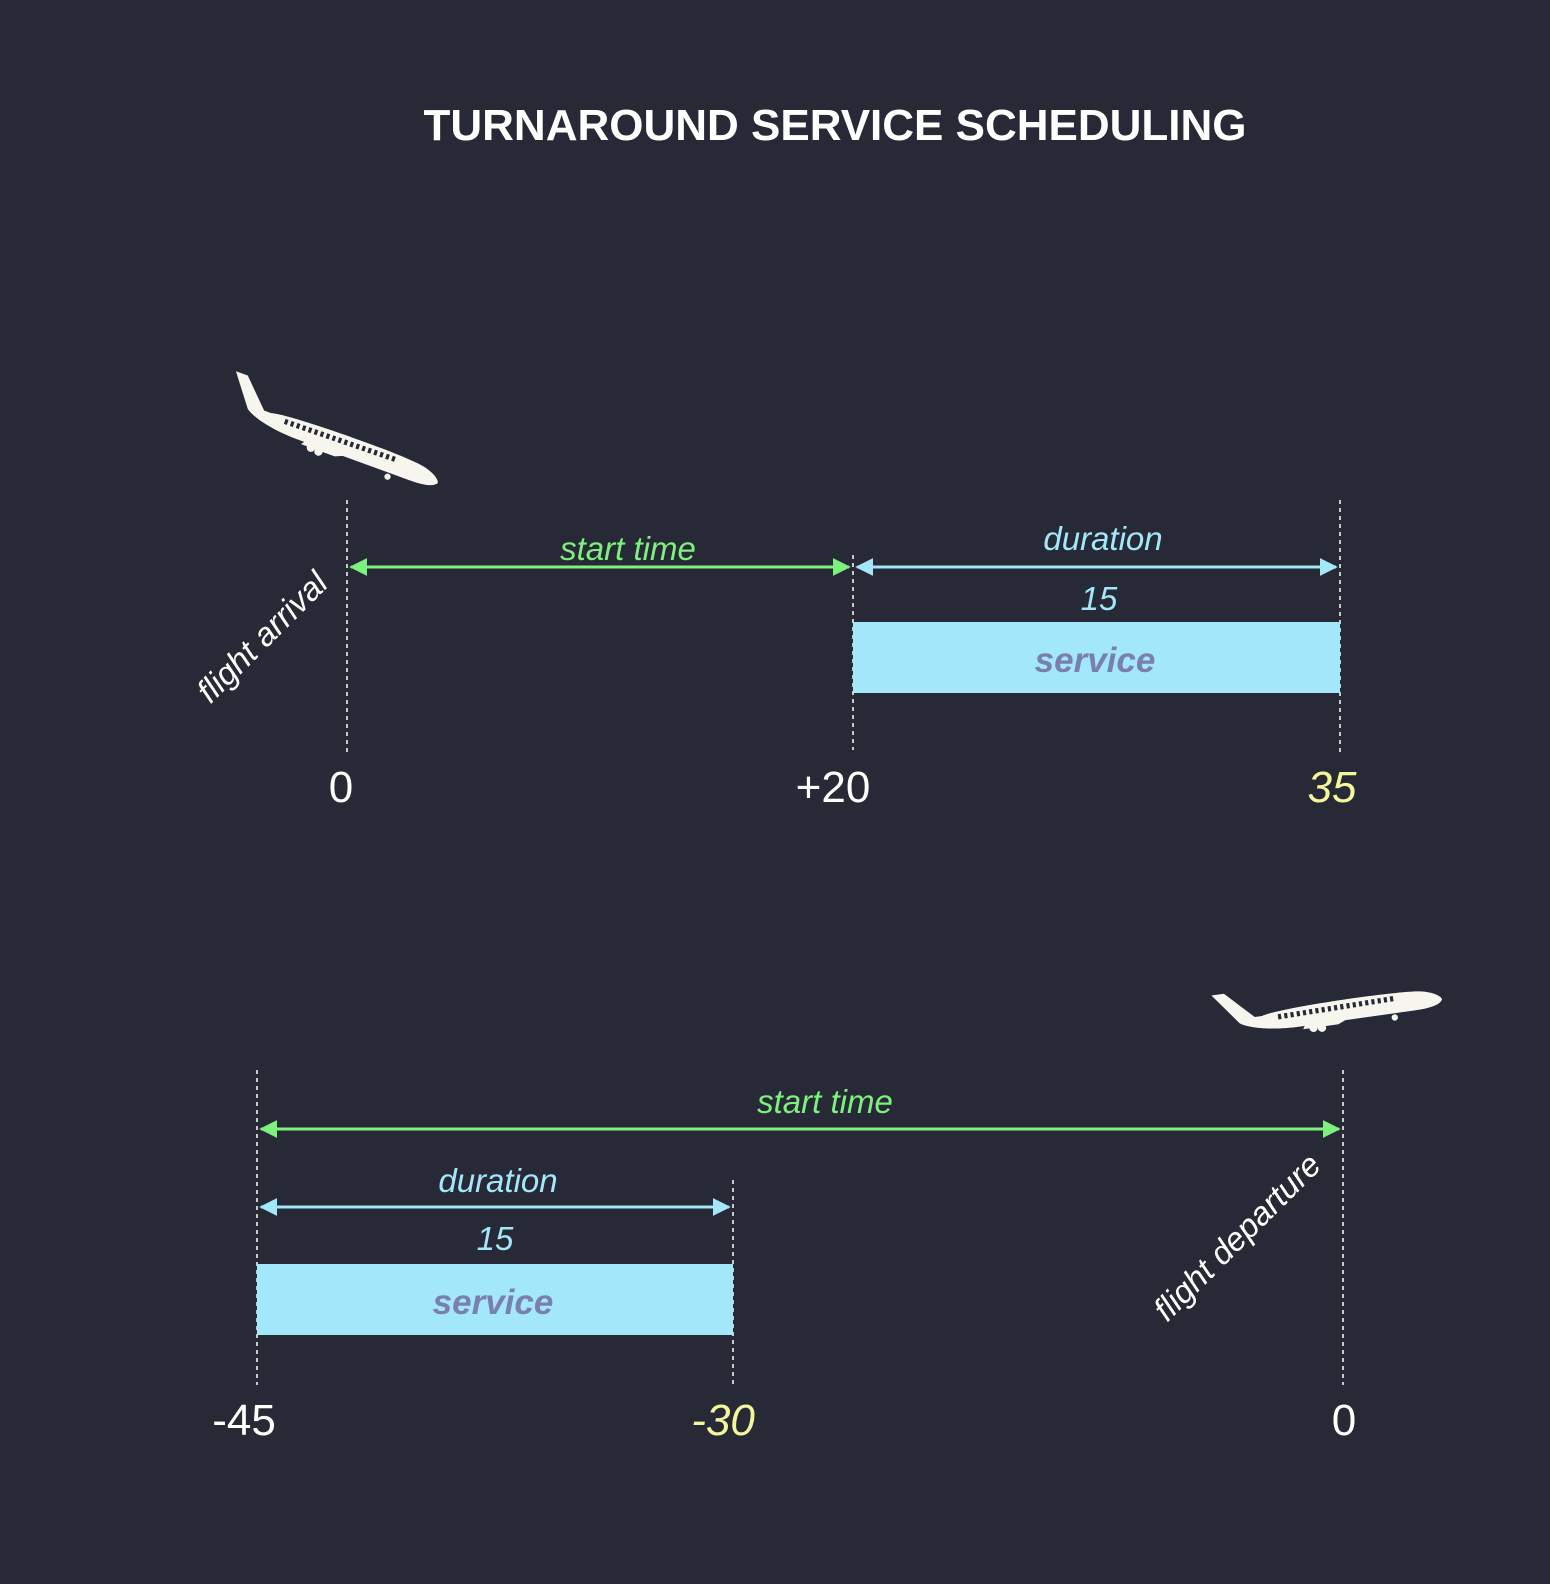 The height and width of the screenshot is (1584, 1550). What do you see at coordinates (244, 1420) in the screenshot?
I see `tick-label: -45` at bounding box center [244, 1420].